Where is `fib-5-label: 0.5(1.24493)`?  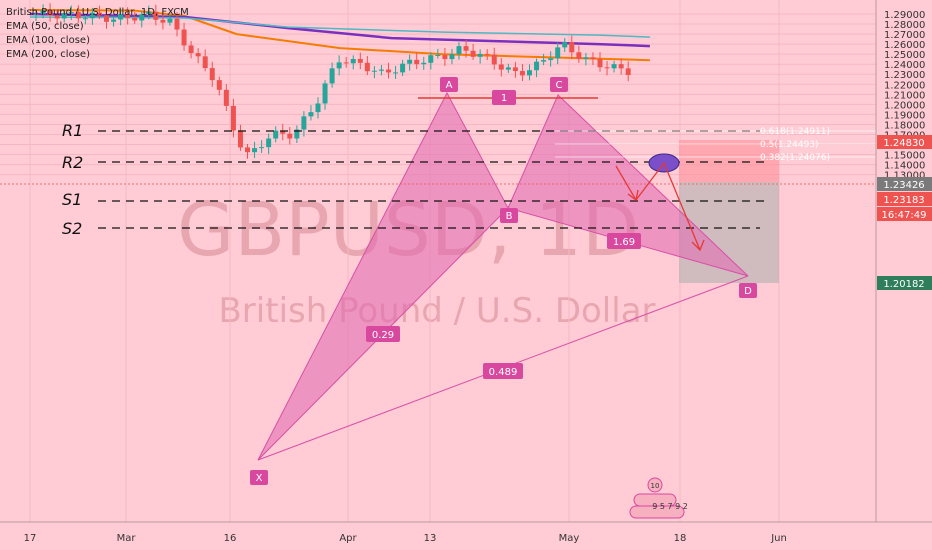 fib-5-label: 0.5(1.24493) is located at coordinates (789, 145).